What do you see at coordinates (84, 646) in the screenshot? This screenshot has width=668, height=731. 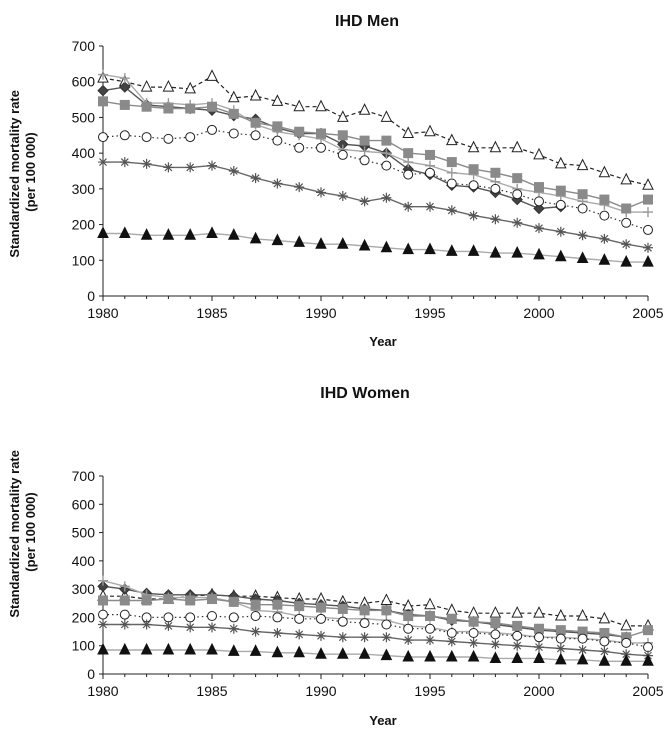 I see `y-tick-label: 100` at bounding box center [84, 646].